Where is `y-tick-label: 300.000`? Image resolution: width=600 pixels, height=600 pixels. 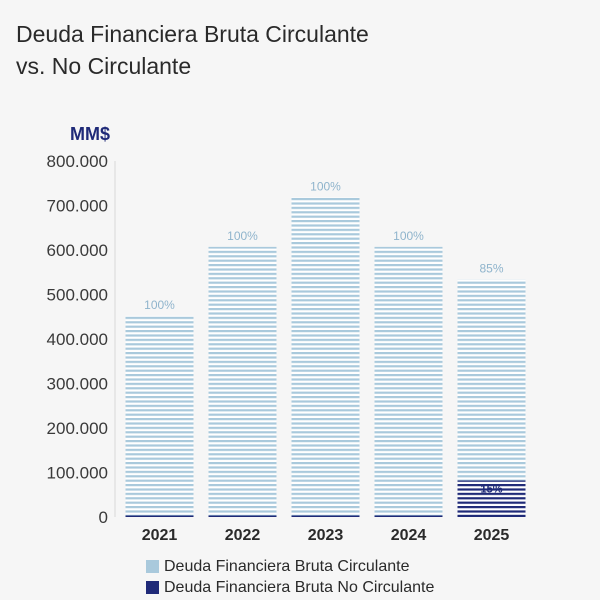
y-tick-label: 300.000 is located at coordinates (77, 384).